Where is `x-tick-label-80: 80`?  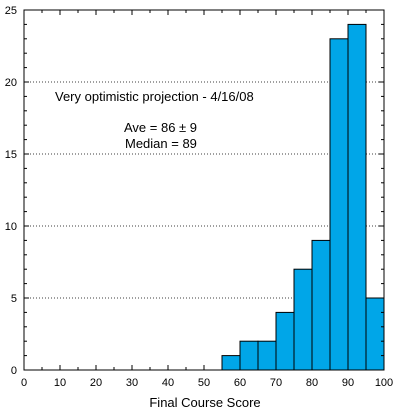
x-tick-label-80: 80 is located at coordinates (312, 383).